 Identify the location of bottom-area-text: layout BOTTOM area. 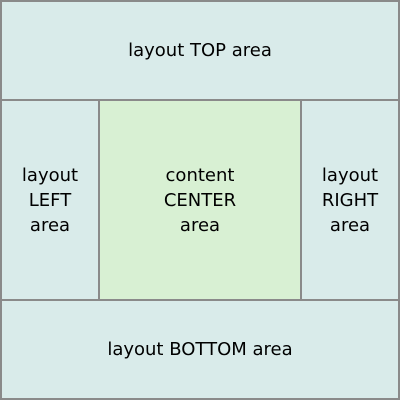
(200, 349).